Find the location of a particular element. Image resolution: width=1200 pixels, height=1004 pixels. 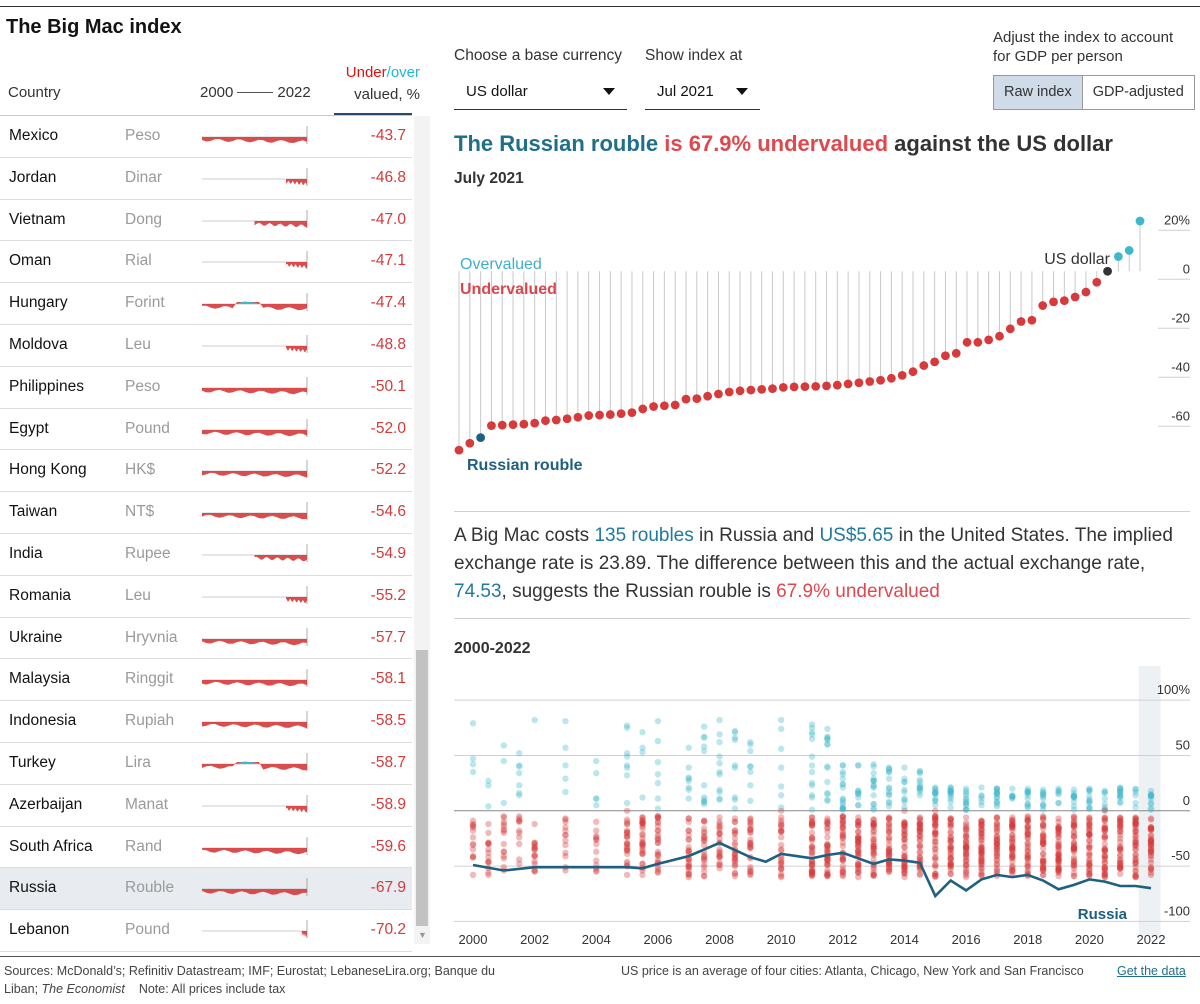

header-value: Under/over valued, % is located at coordinates (377, 84).